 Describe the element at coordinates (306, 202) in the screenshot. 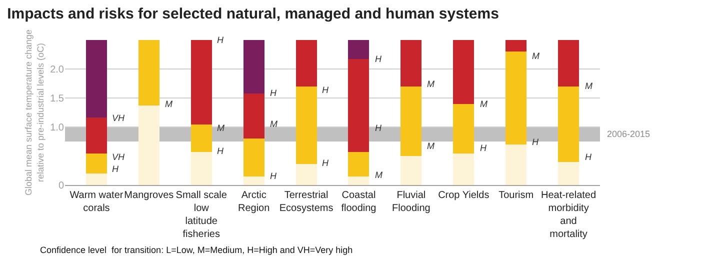

I see `x-tick-label: Terrestrial Ecosystems` at that location.